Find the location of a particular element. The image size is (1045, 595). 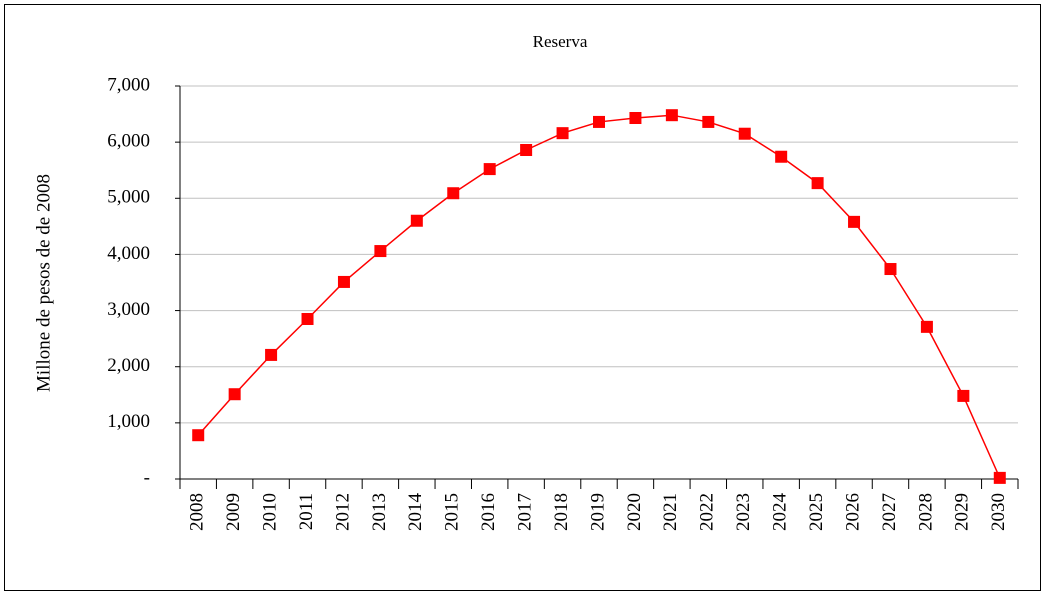

x-tick-label: 2024 is located at coordinates (780, 512).